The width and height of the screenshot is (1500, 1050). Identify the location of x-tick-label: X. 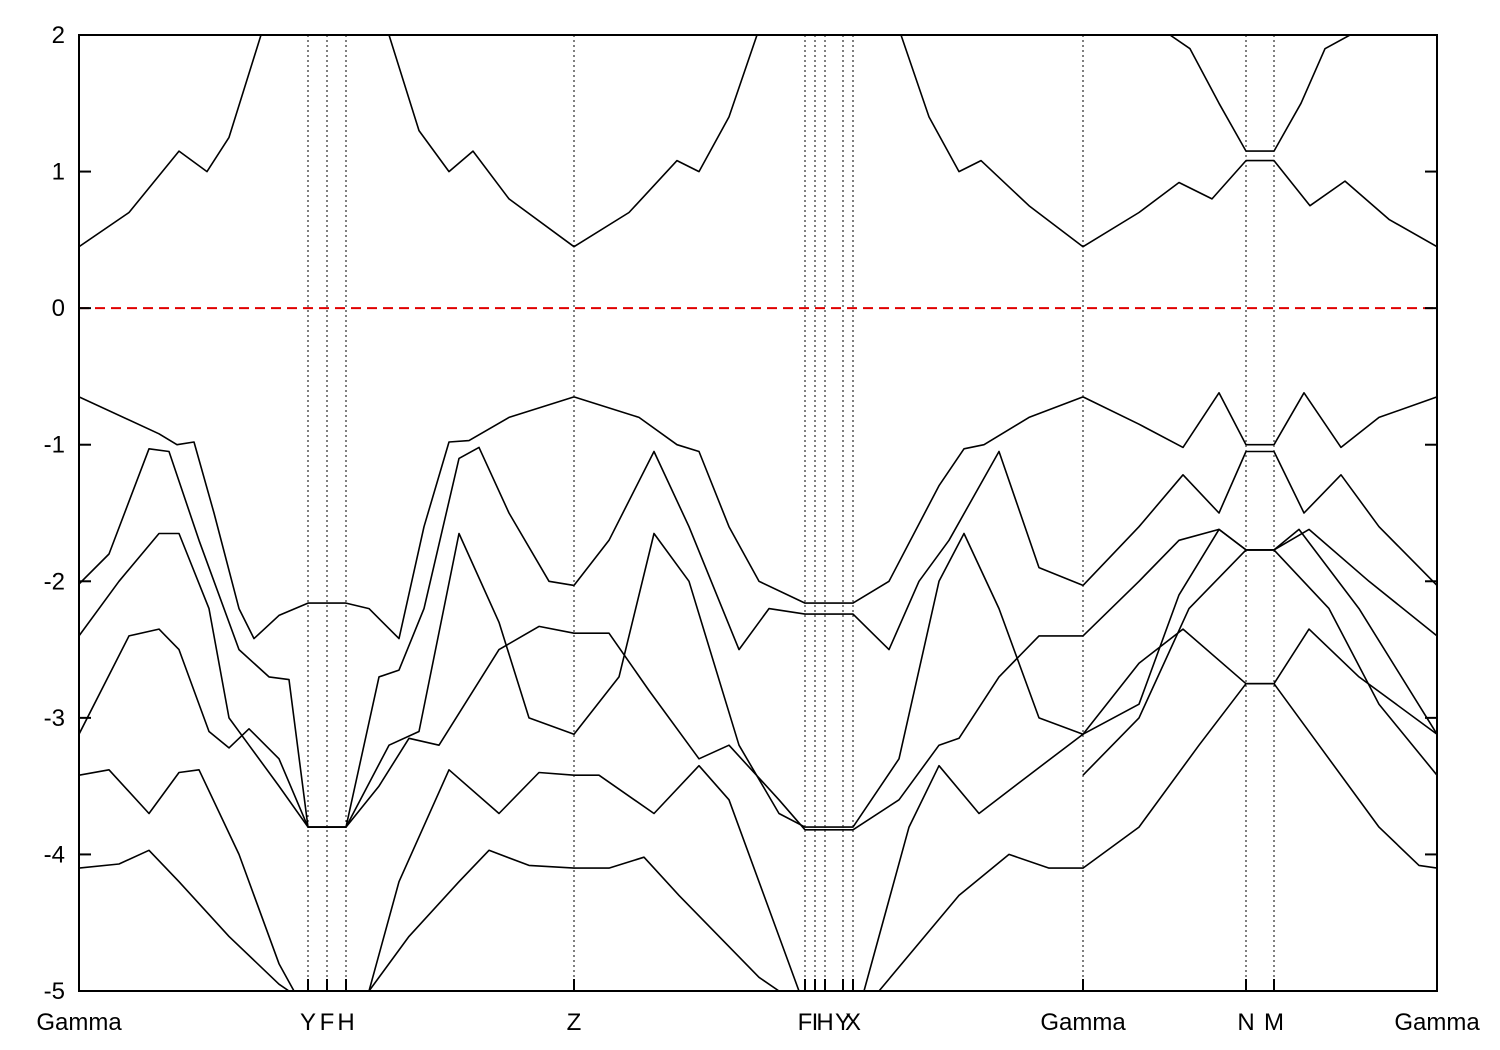
(853, 1022).